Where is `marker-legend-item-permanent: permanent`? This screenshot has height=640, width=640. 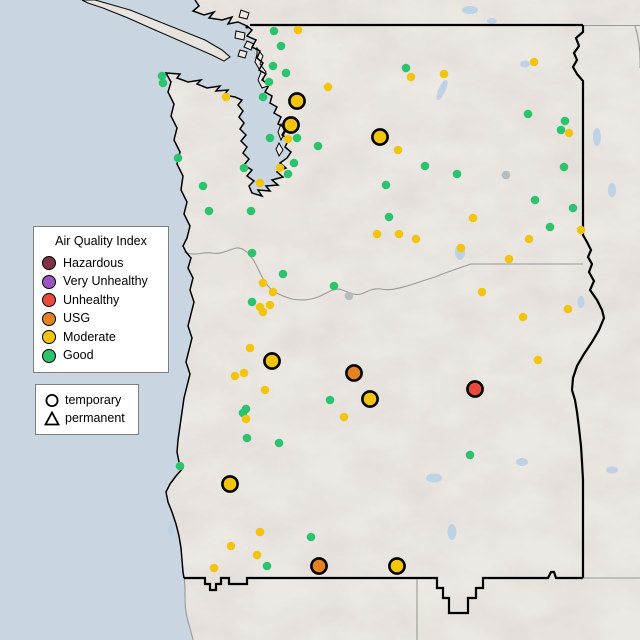
marker-legend-item-permanent: permanent is located at coordinates (87, 419).